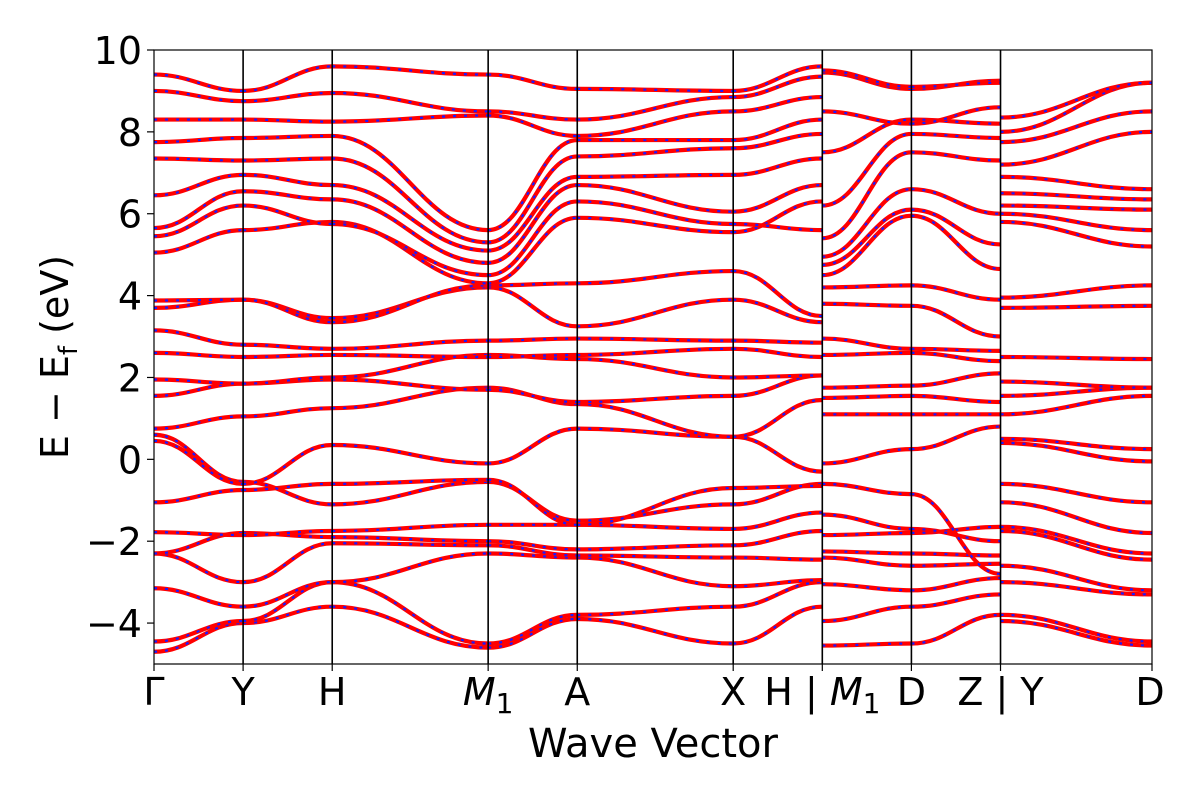 This screenshot has width=1200, height=800. What do you see at coordinates (778, 166) in the screenshot?
I see `band-5-19-dash` at bounding box center [778, 166].